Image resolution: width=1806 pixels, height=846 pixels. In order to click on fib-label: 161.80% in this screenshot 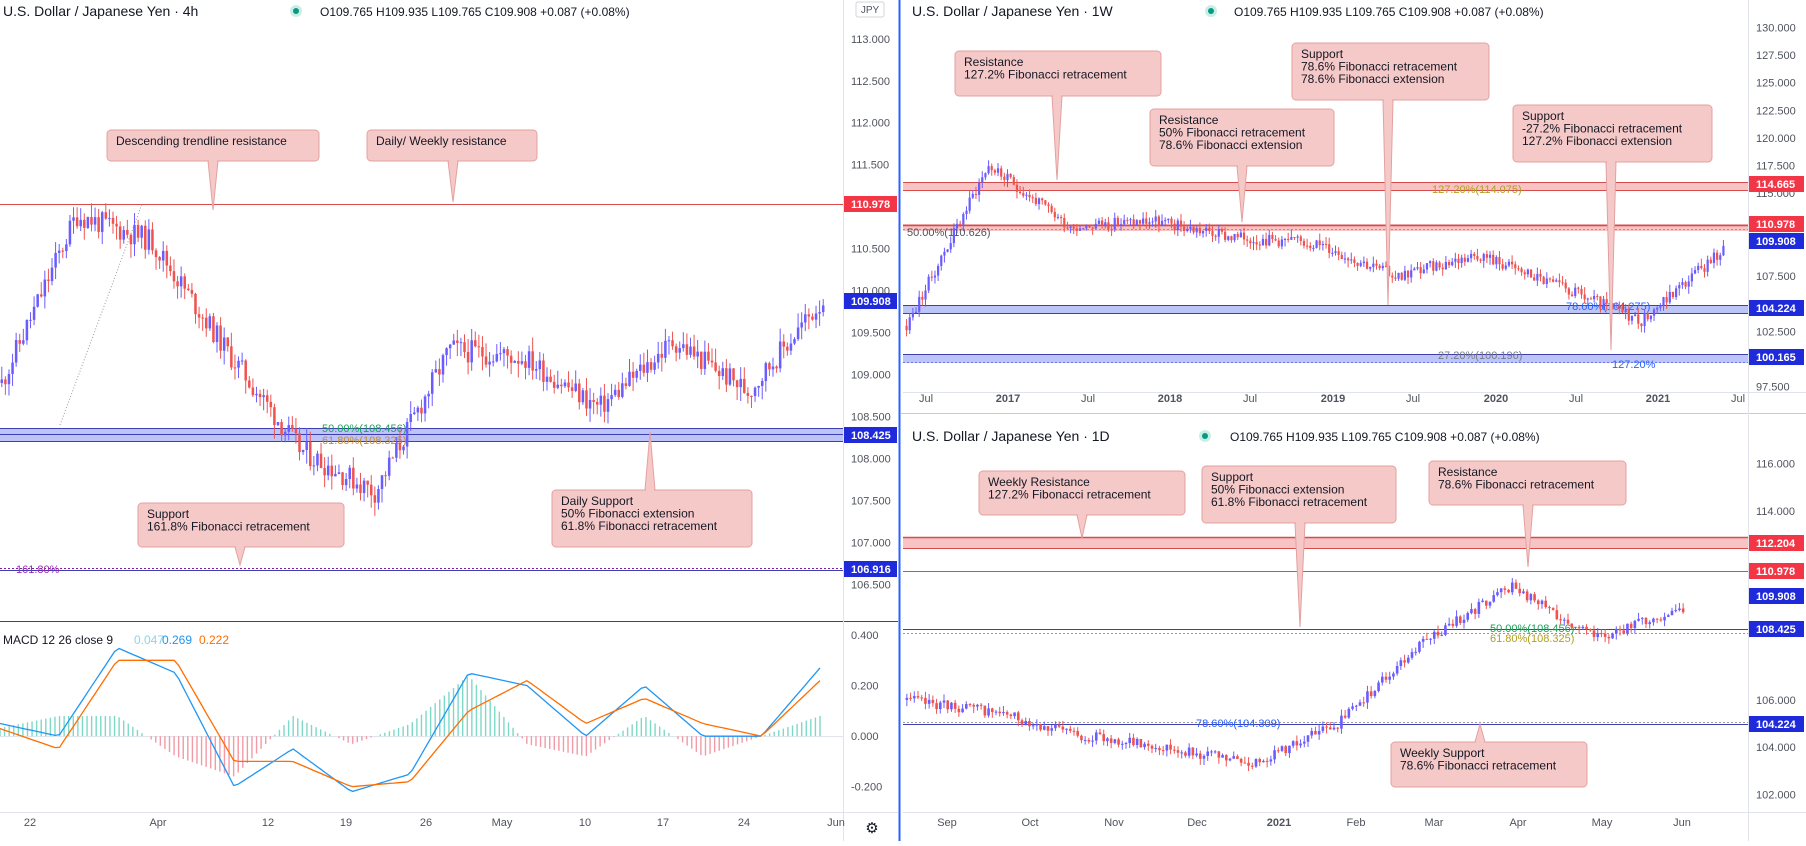, I will do `click(38, 570)`.